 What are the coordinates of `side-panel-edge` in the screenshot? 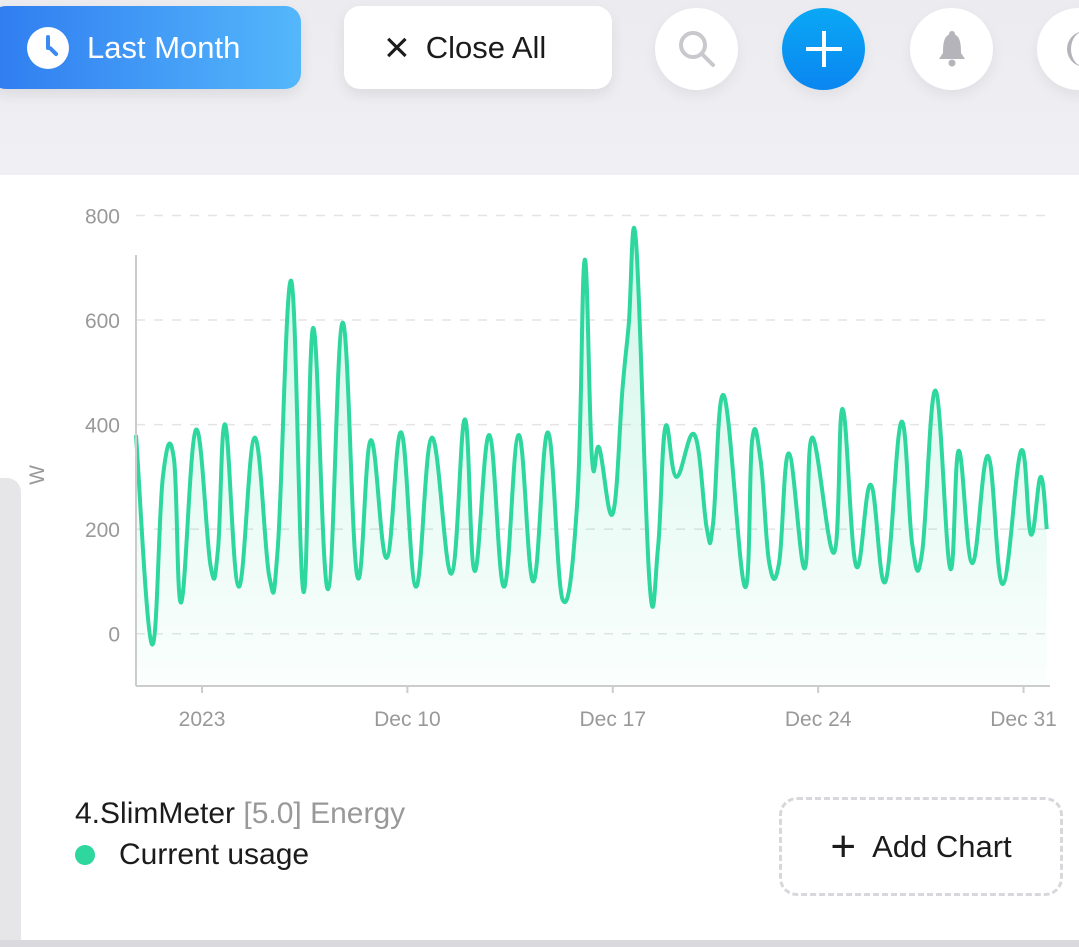 It's located at (10, 709).